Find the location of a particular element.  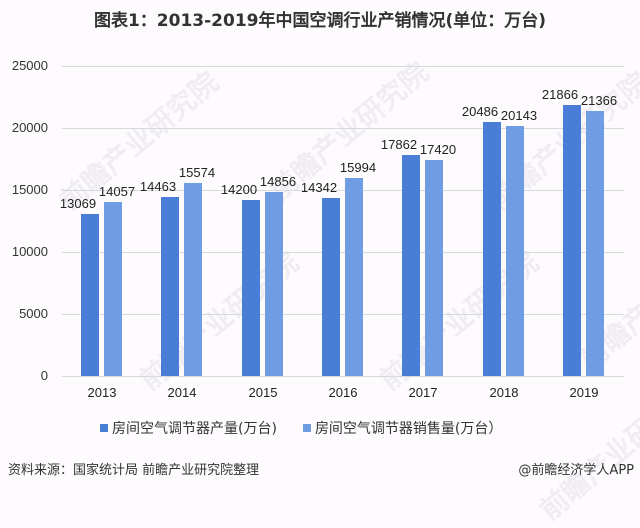

legend-item-sales: 房间空气调节器销售量(万台） is located at coordinates (402, 428).